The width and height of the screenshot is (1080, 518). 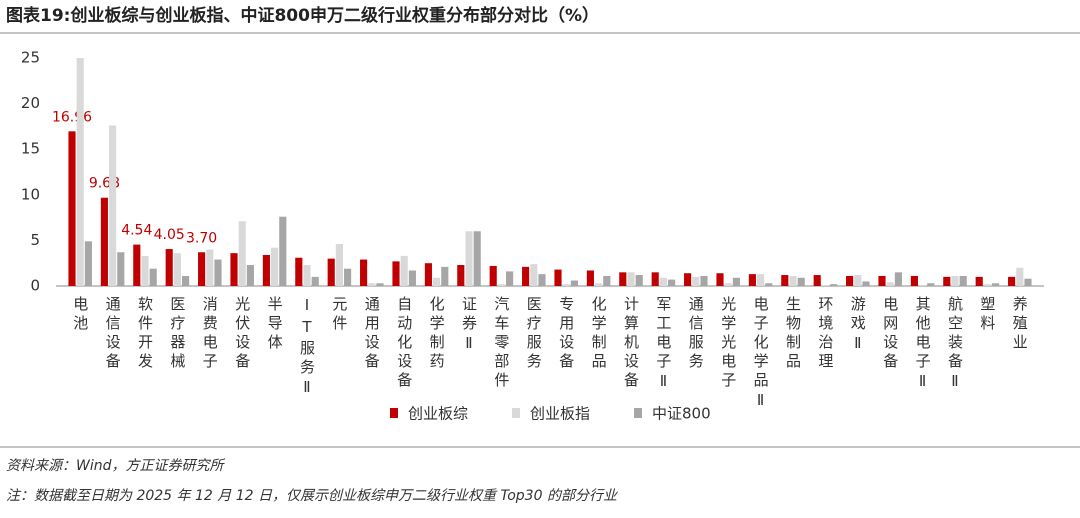 What do you see at coordinates (30, 149) in the screenshot?
I see `y-tick-label: 15` at bounding box center [30, 149].